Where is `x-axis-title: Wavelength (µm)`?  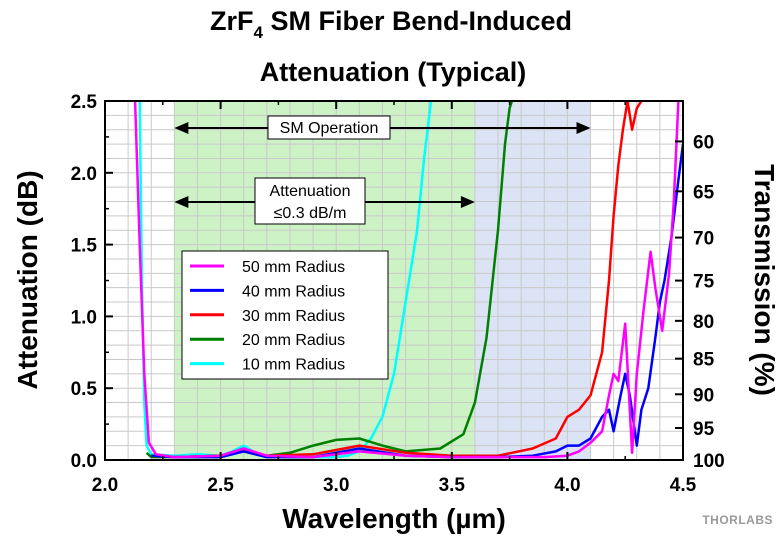
x-axis-title: Wavelength (µm) is located at coordinates (394, 518).